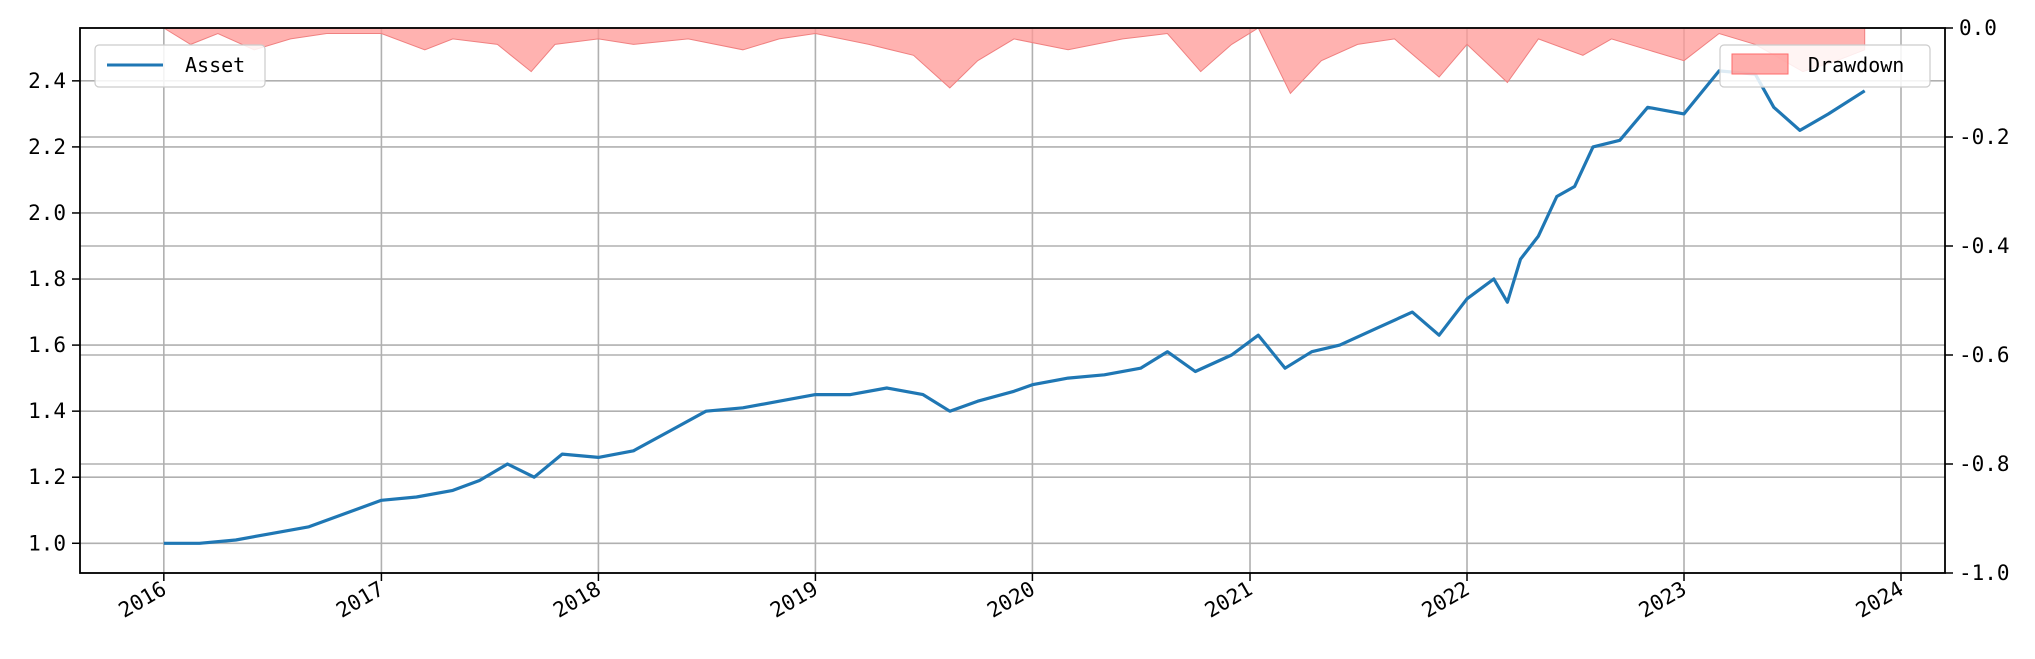 The height and width of the screenshot is (659, 2035). I want to click on x-tick-label-6: 2022, so click(1446, 600).